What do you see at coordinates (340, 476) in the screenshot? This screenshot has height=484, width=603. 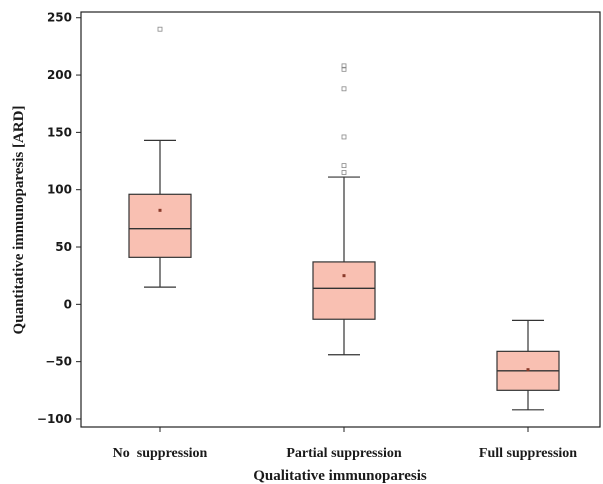 I see `x-axis-title: Qualitative immunoparesis` at bounding box center [340, 476].